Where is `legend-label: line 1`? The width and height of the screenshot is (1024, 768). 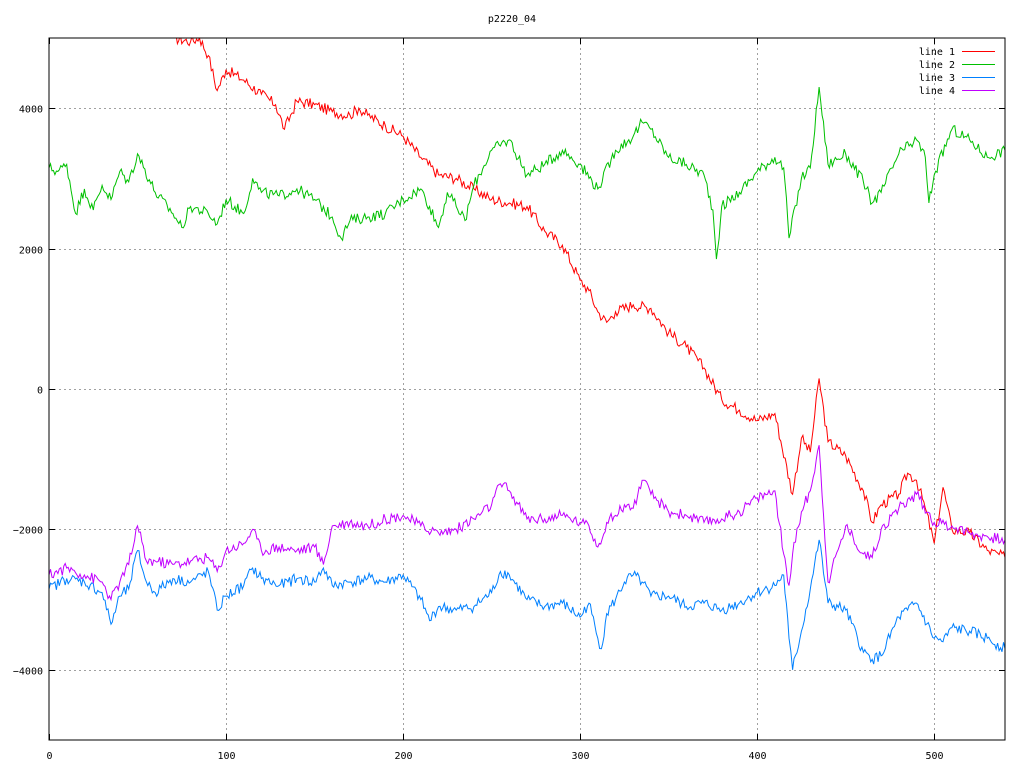
legend-label: line 1 is located at coordinates (937, 52).